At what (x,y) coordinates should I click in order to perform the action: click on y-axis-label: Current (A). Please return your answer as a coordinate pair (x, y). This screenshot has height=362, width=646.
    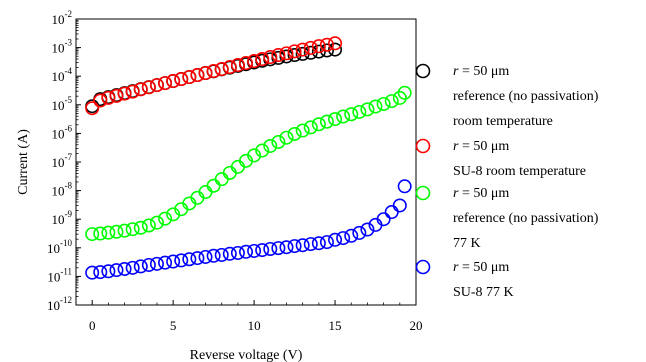
    Looking at the image, I should click on (23, 162).